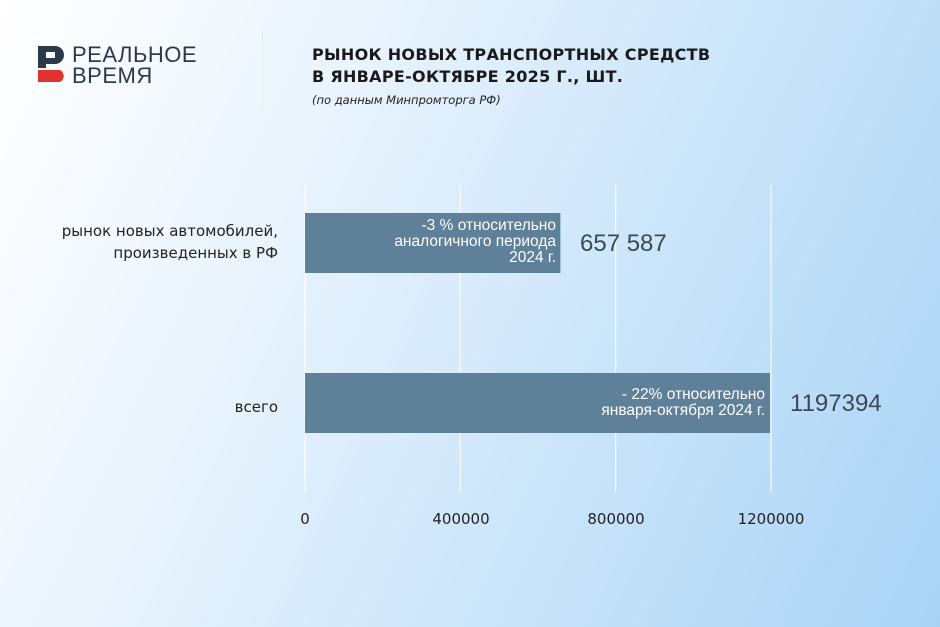 This screenshot has height=627, width=940. I want to click on data-label: 657 587, so click(623, 243).